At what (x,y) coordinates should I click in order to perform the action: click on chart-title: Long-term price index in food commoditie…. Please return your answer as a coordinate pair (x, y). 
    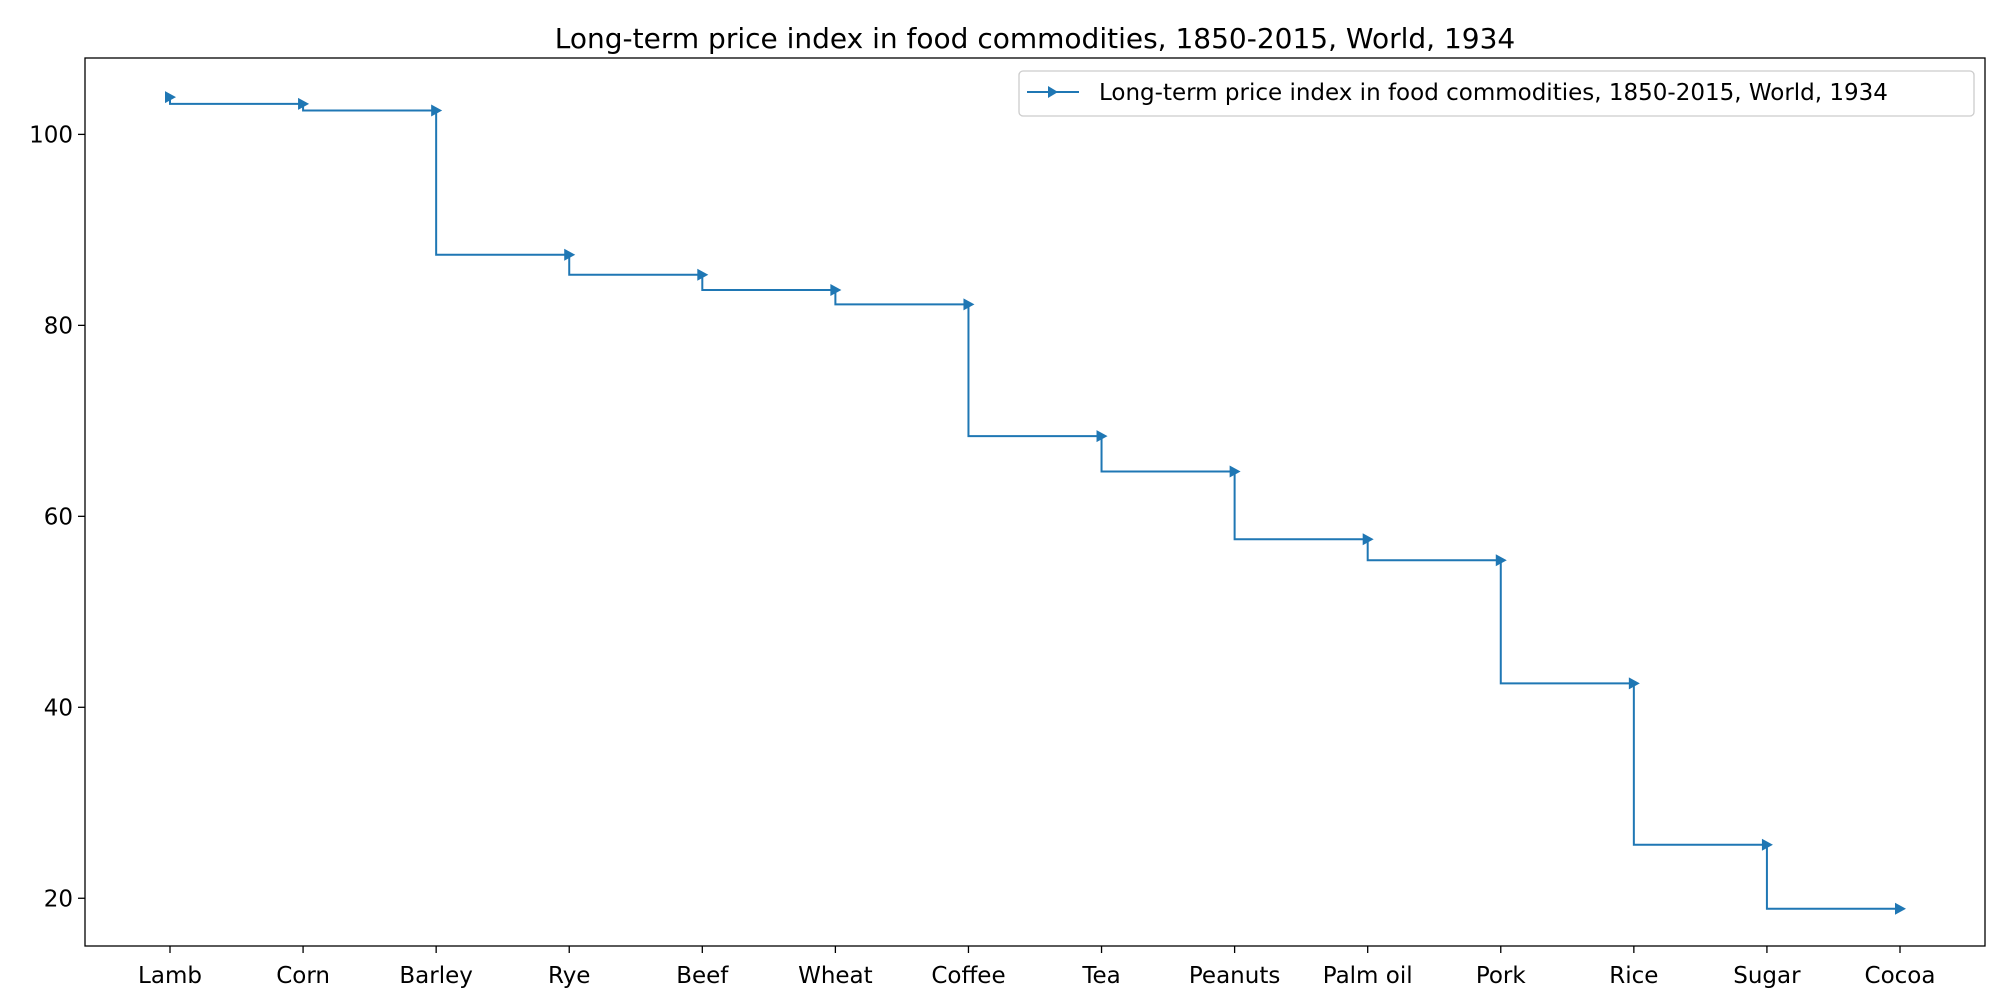
    Looking at the image, I should click on (1035, 38).